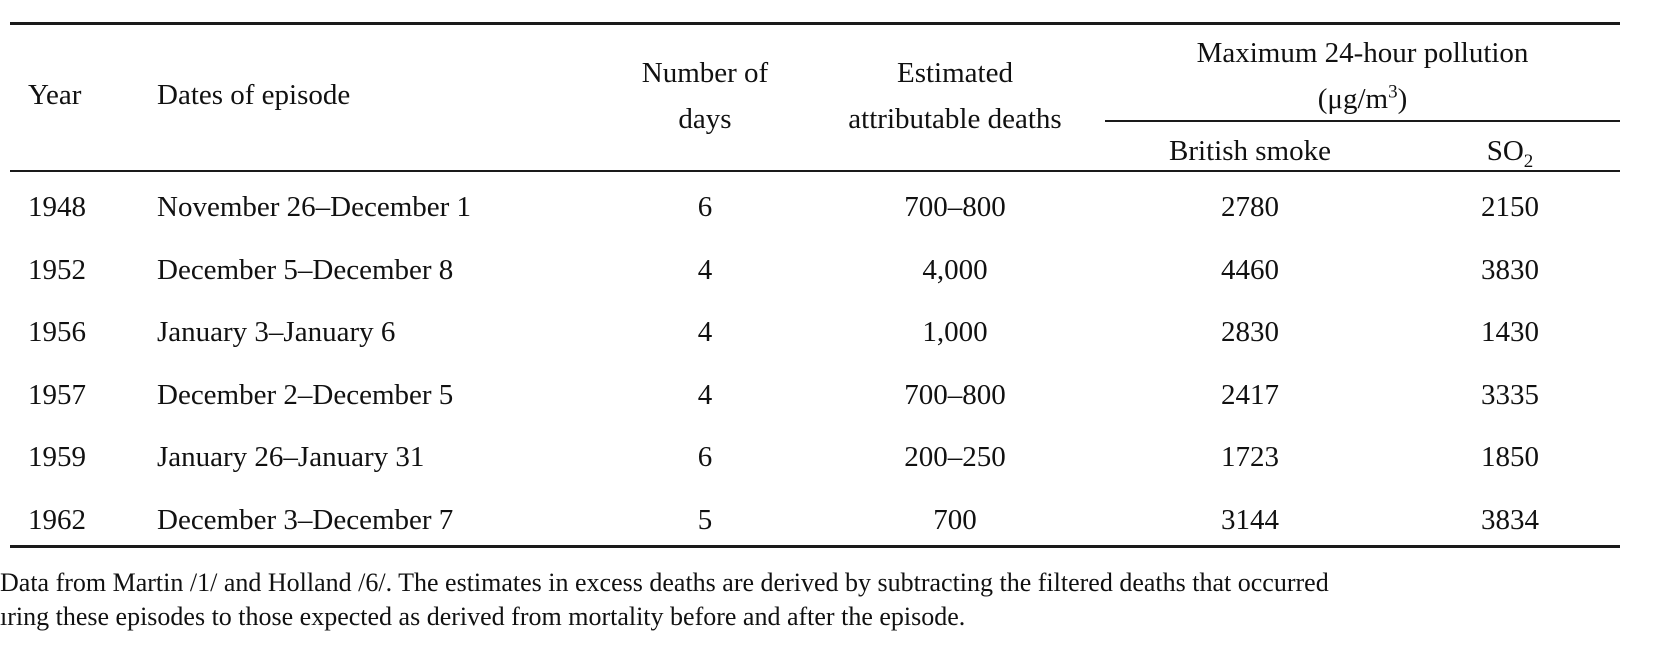 The image size is (1660, 660). What do you see at coordinates (305, 519) in the screenshot?
I see `cell-dates: December 3–December 7` at bounding box center [305, 519].